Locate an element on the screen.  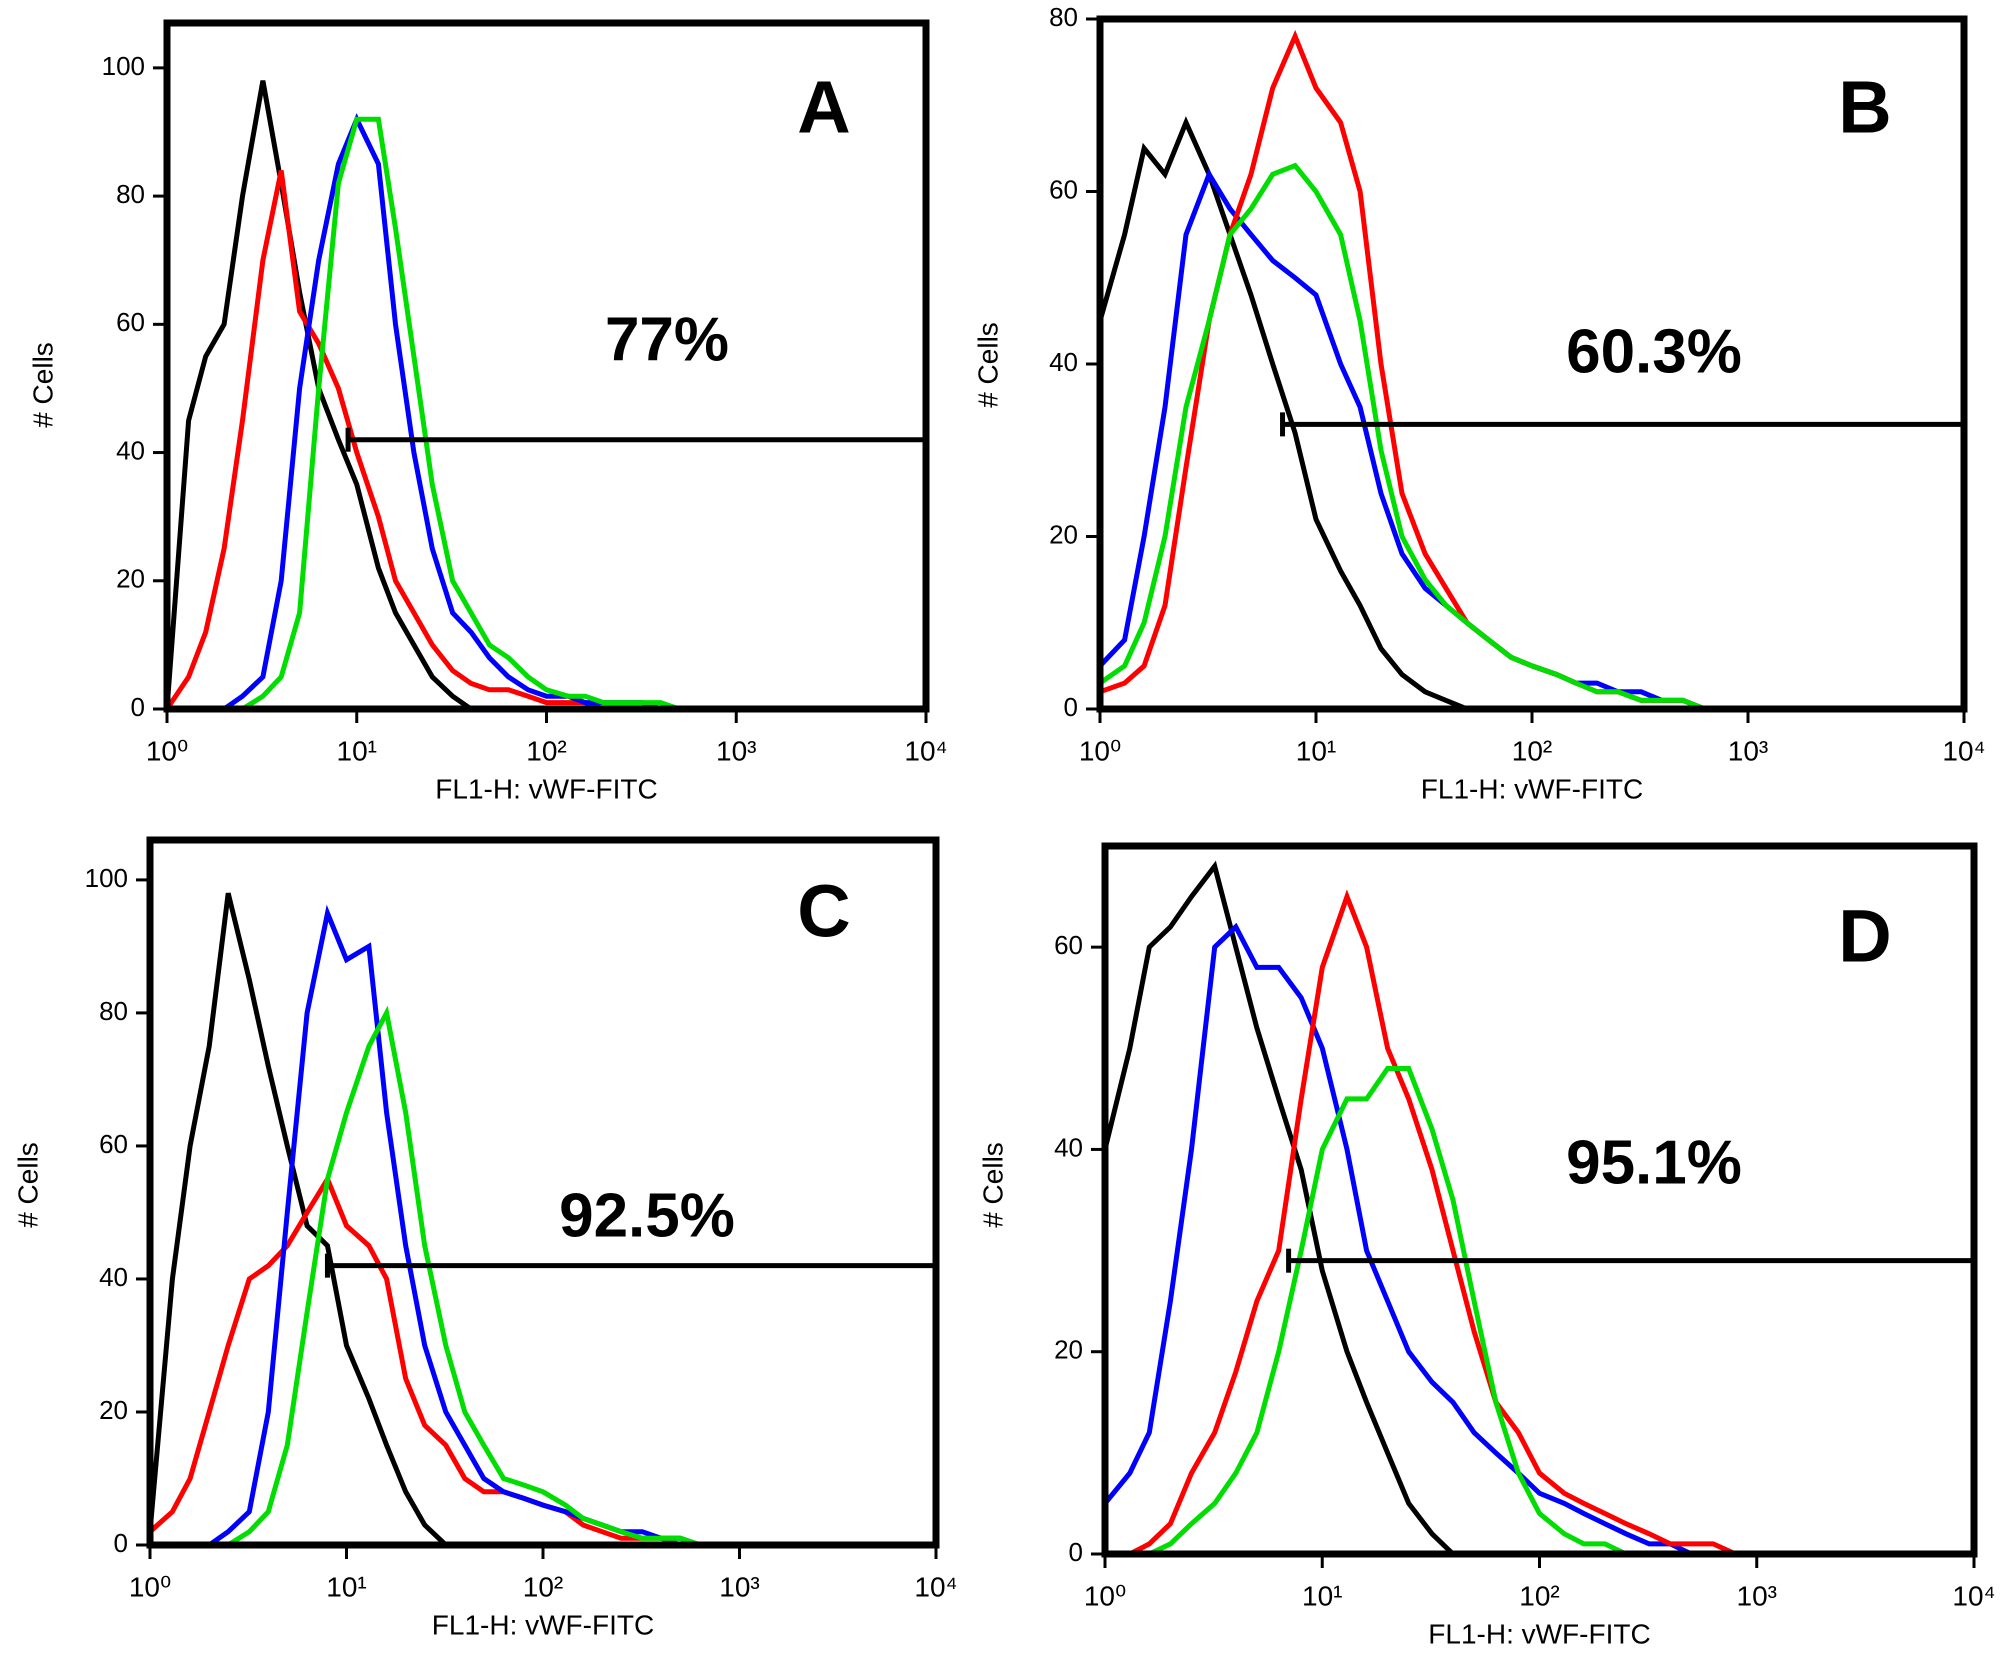
gate-percent: 92.5% is located at coordinates (647, 1215).